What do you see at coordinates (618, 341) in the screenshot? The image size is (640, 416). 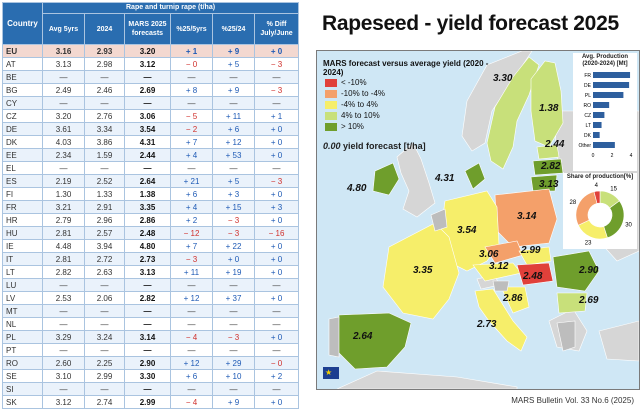 I see `land-turkey` at bounding box center [618, 341].